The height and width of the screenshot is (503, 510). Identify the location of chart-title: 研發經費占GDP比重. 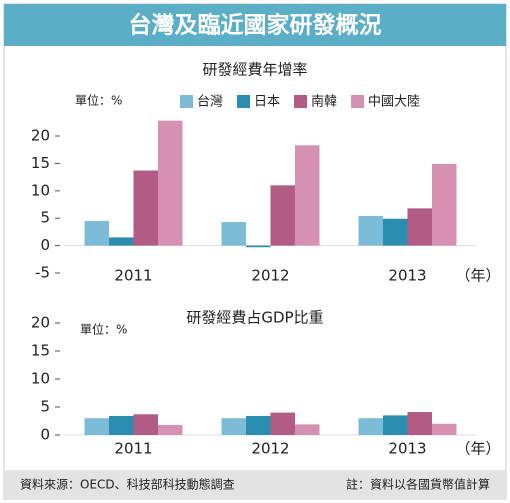
(254, 318).